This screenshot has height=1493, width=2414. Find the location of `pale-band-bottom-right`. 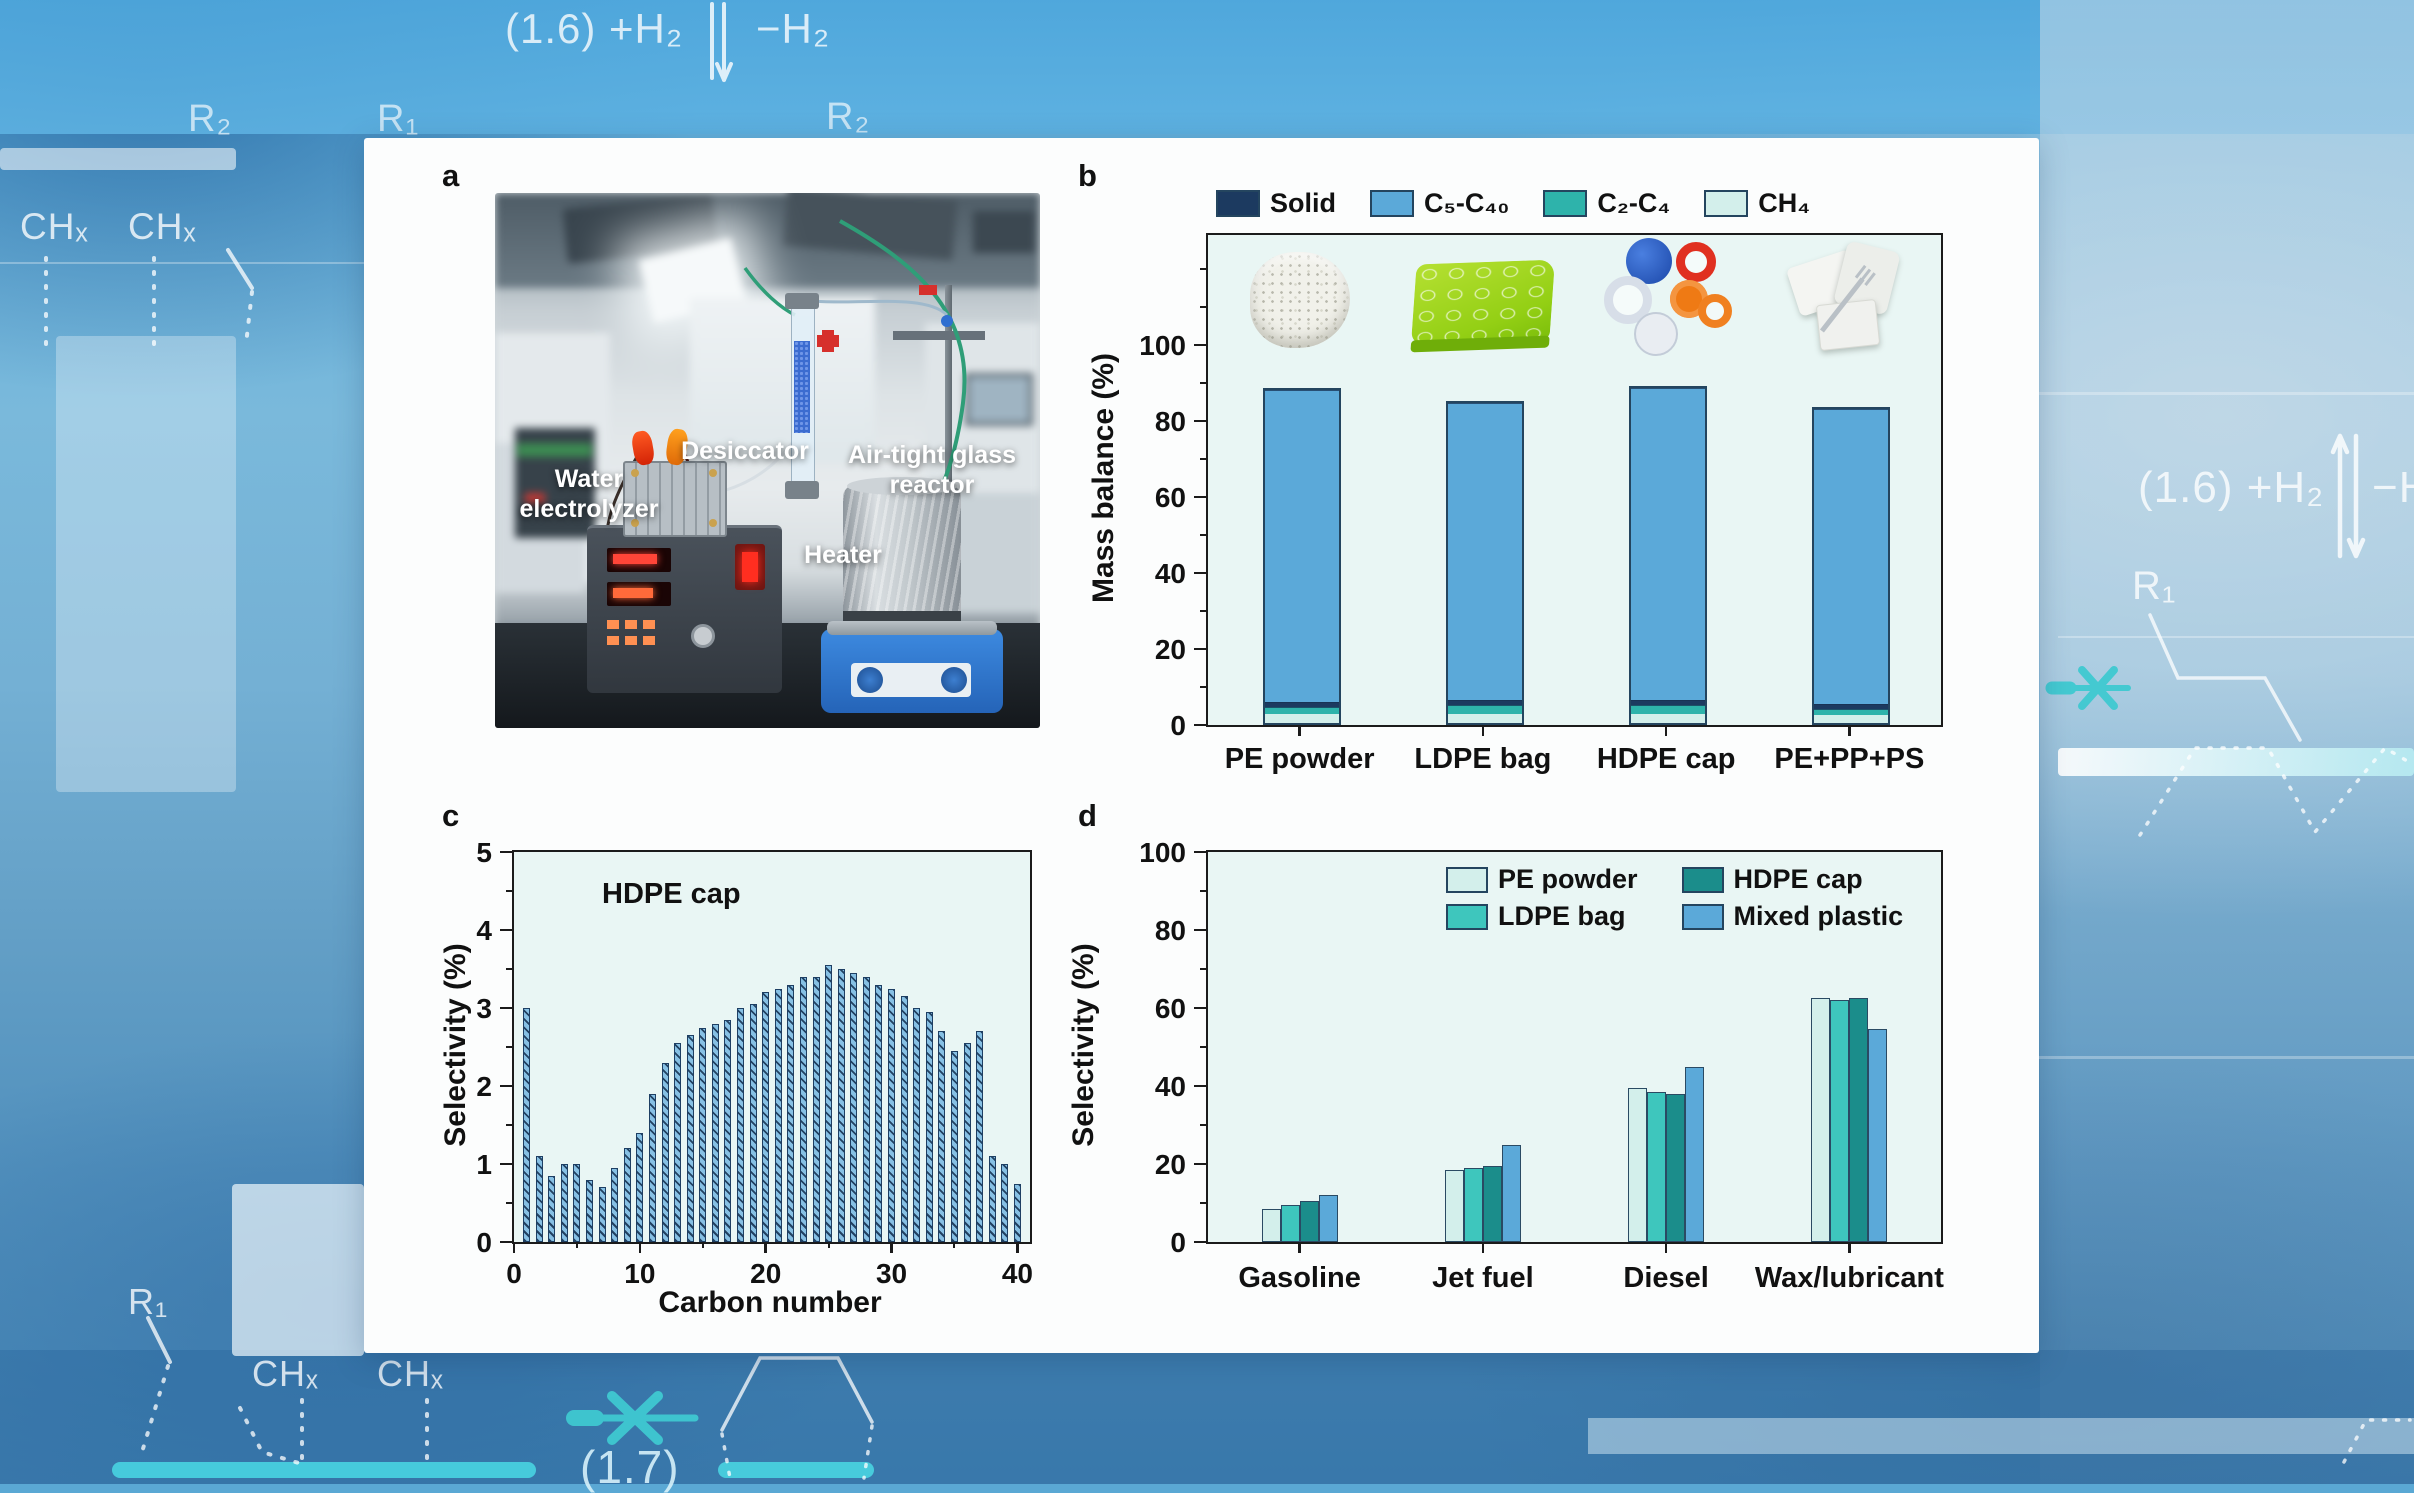

pale-band-bottom-right is located at coordinates (2001, 1436).